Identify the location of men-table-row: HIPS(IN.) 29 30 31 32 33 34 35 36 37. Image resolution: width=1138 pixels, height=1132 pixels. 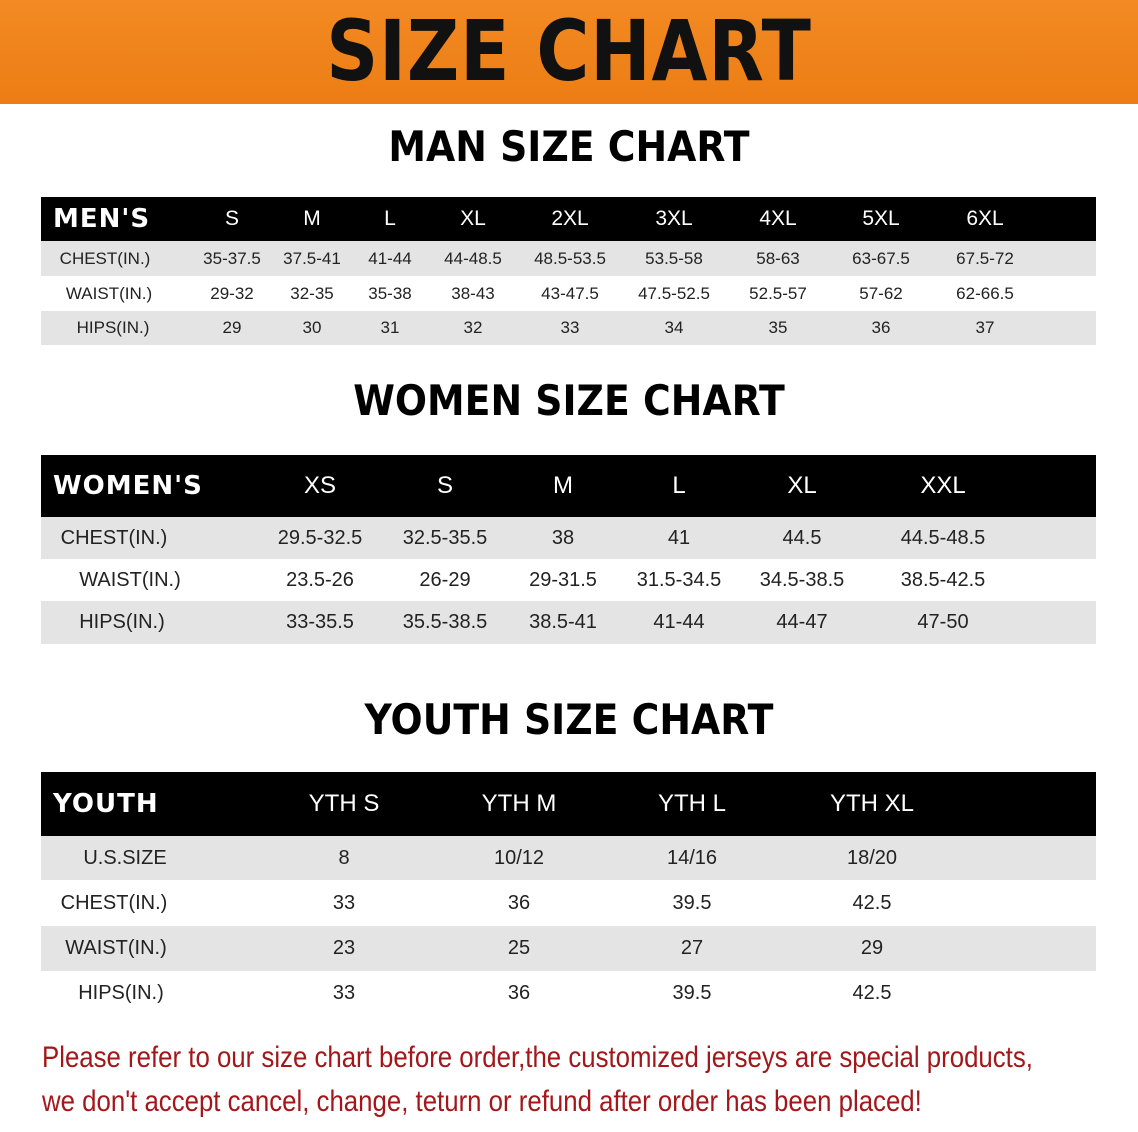
(568, 328).